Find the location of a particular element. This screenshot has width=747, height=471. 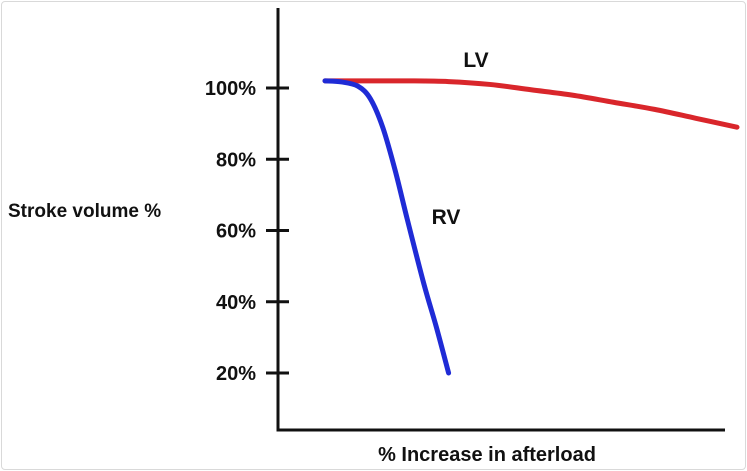

y-ticks: 100% 80% 60% 40% 20% is located at coordinates (247, 231).